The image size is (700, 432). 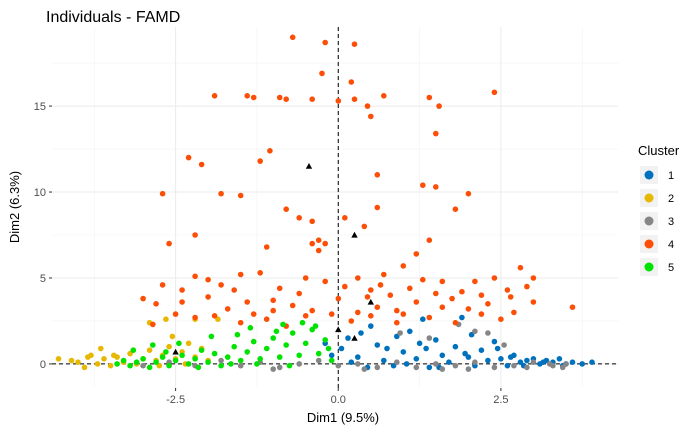 What do you see at coordinates (657, 221) in the screenshot?
I see `legend-item-3: 3` at bounding box center [657, 221].